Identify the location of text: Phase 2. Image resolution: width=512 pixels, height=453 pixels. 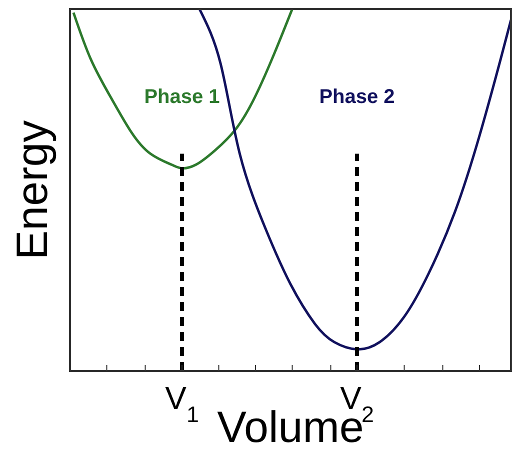
(357, 97).